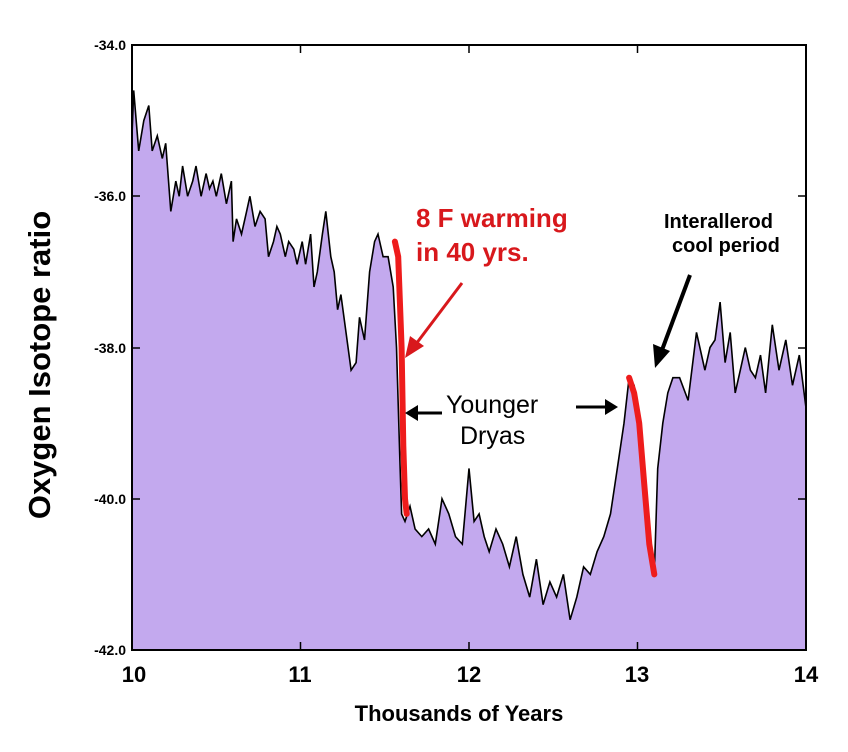  Describe the element at coordinates (672, 321) in the screenshot. I see `arrow-interallerod` at that location.